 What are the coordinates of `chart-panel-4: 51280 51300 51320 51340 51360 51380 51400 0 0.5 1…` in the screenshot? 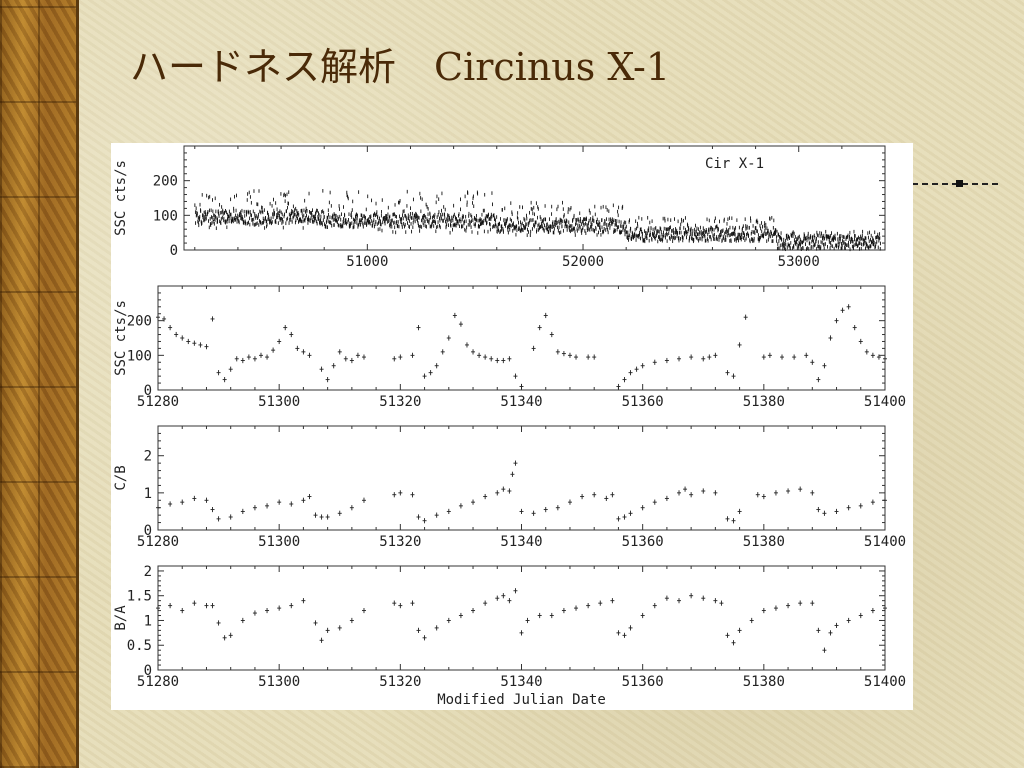 It's located at (509, 636).